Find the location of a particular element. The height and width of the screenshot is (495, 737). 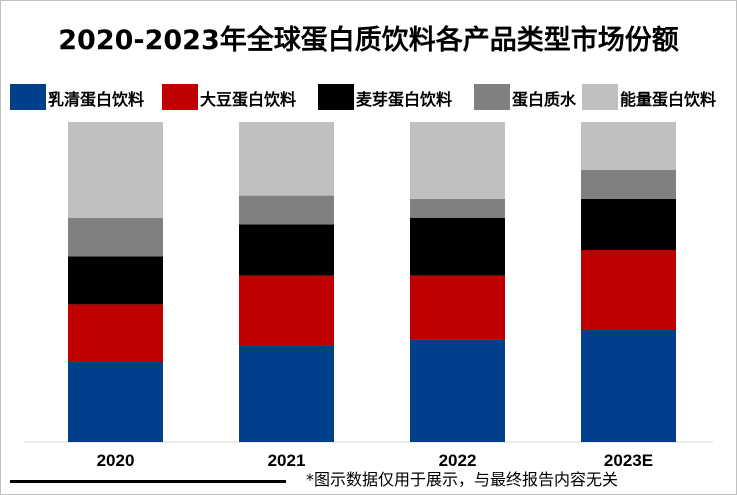

legend-label: 麦芽蛋白饮料 is located at coordinates (404, 99).